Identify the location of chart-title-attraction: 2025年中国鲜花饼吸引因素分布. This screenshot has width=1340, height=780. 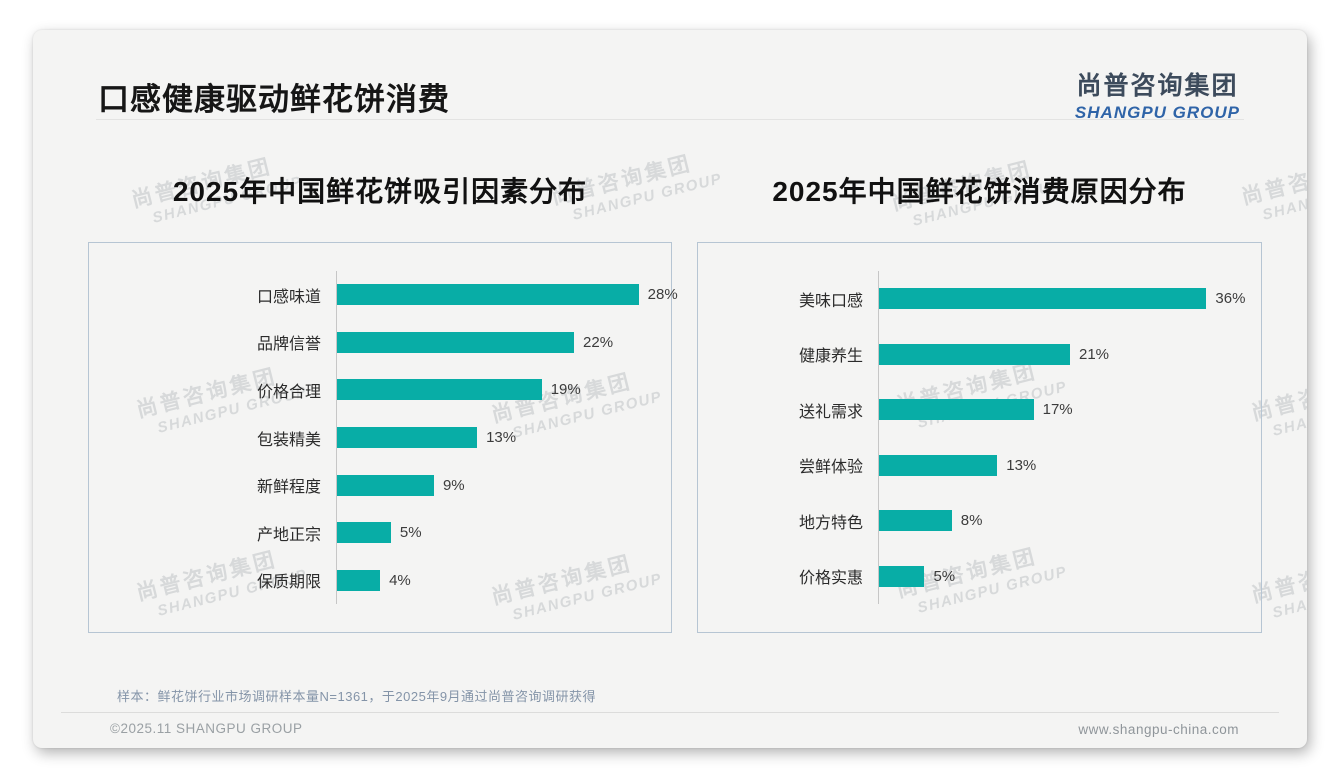
(380, 191).